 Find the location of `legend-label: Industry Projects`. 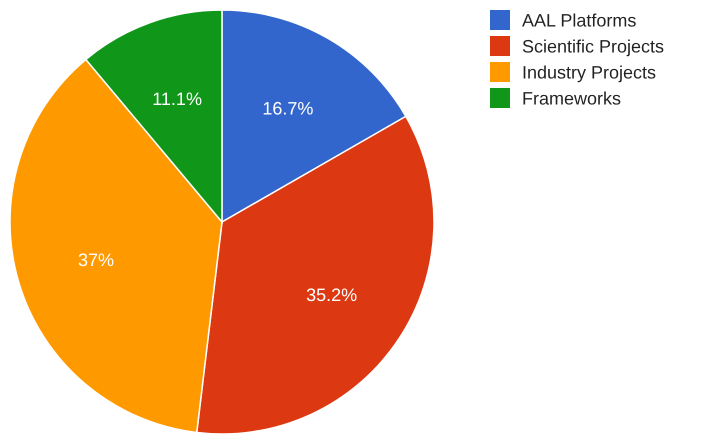

legend-label: Industry Projects is located at coordinates (589, 72).